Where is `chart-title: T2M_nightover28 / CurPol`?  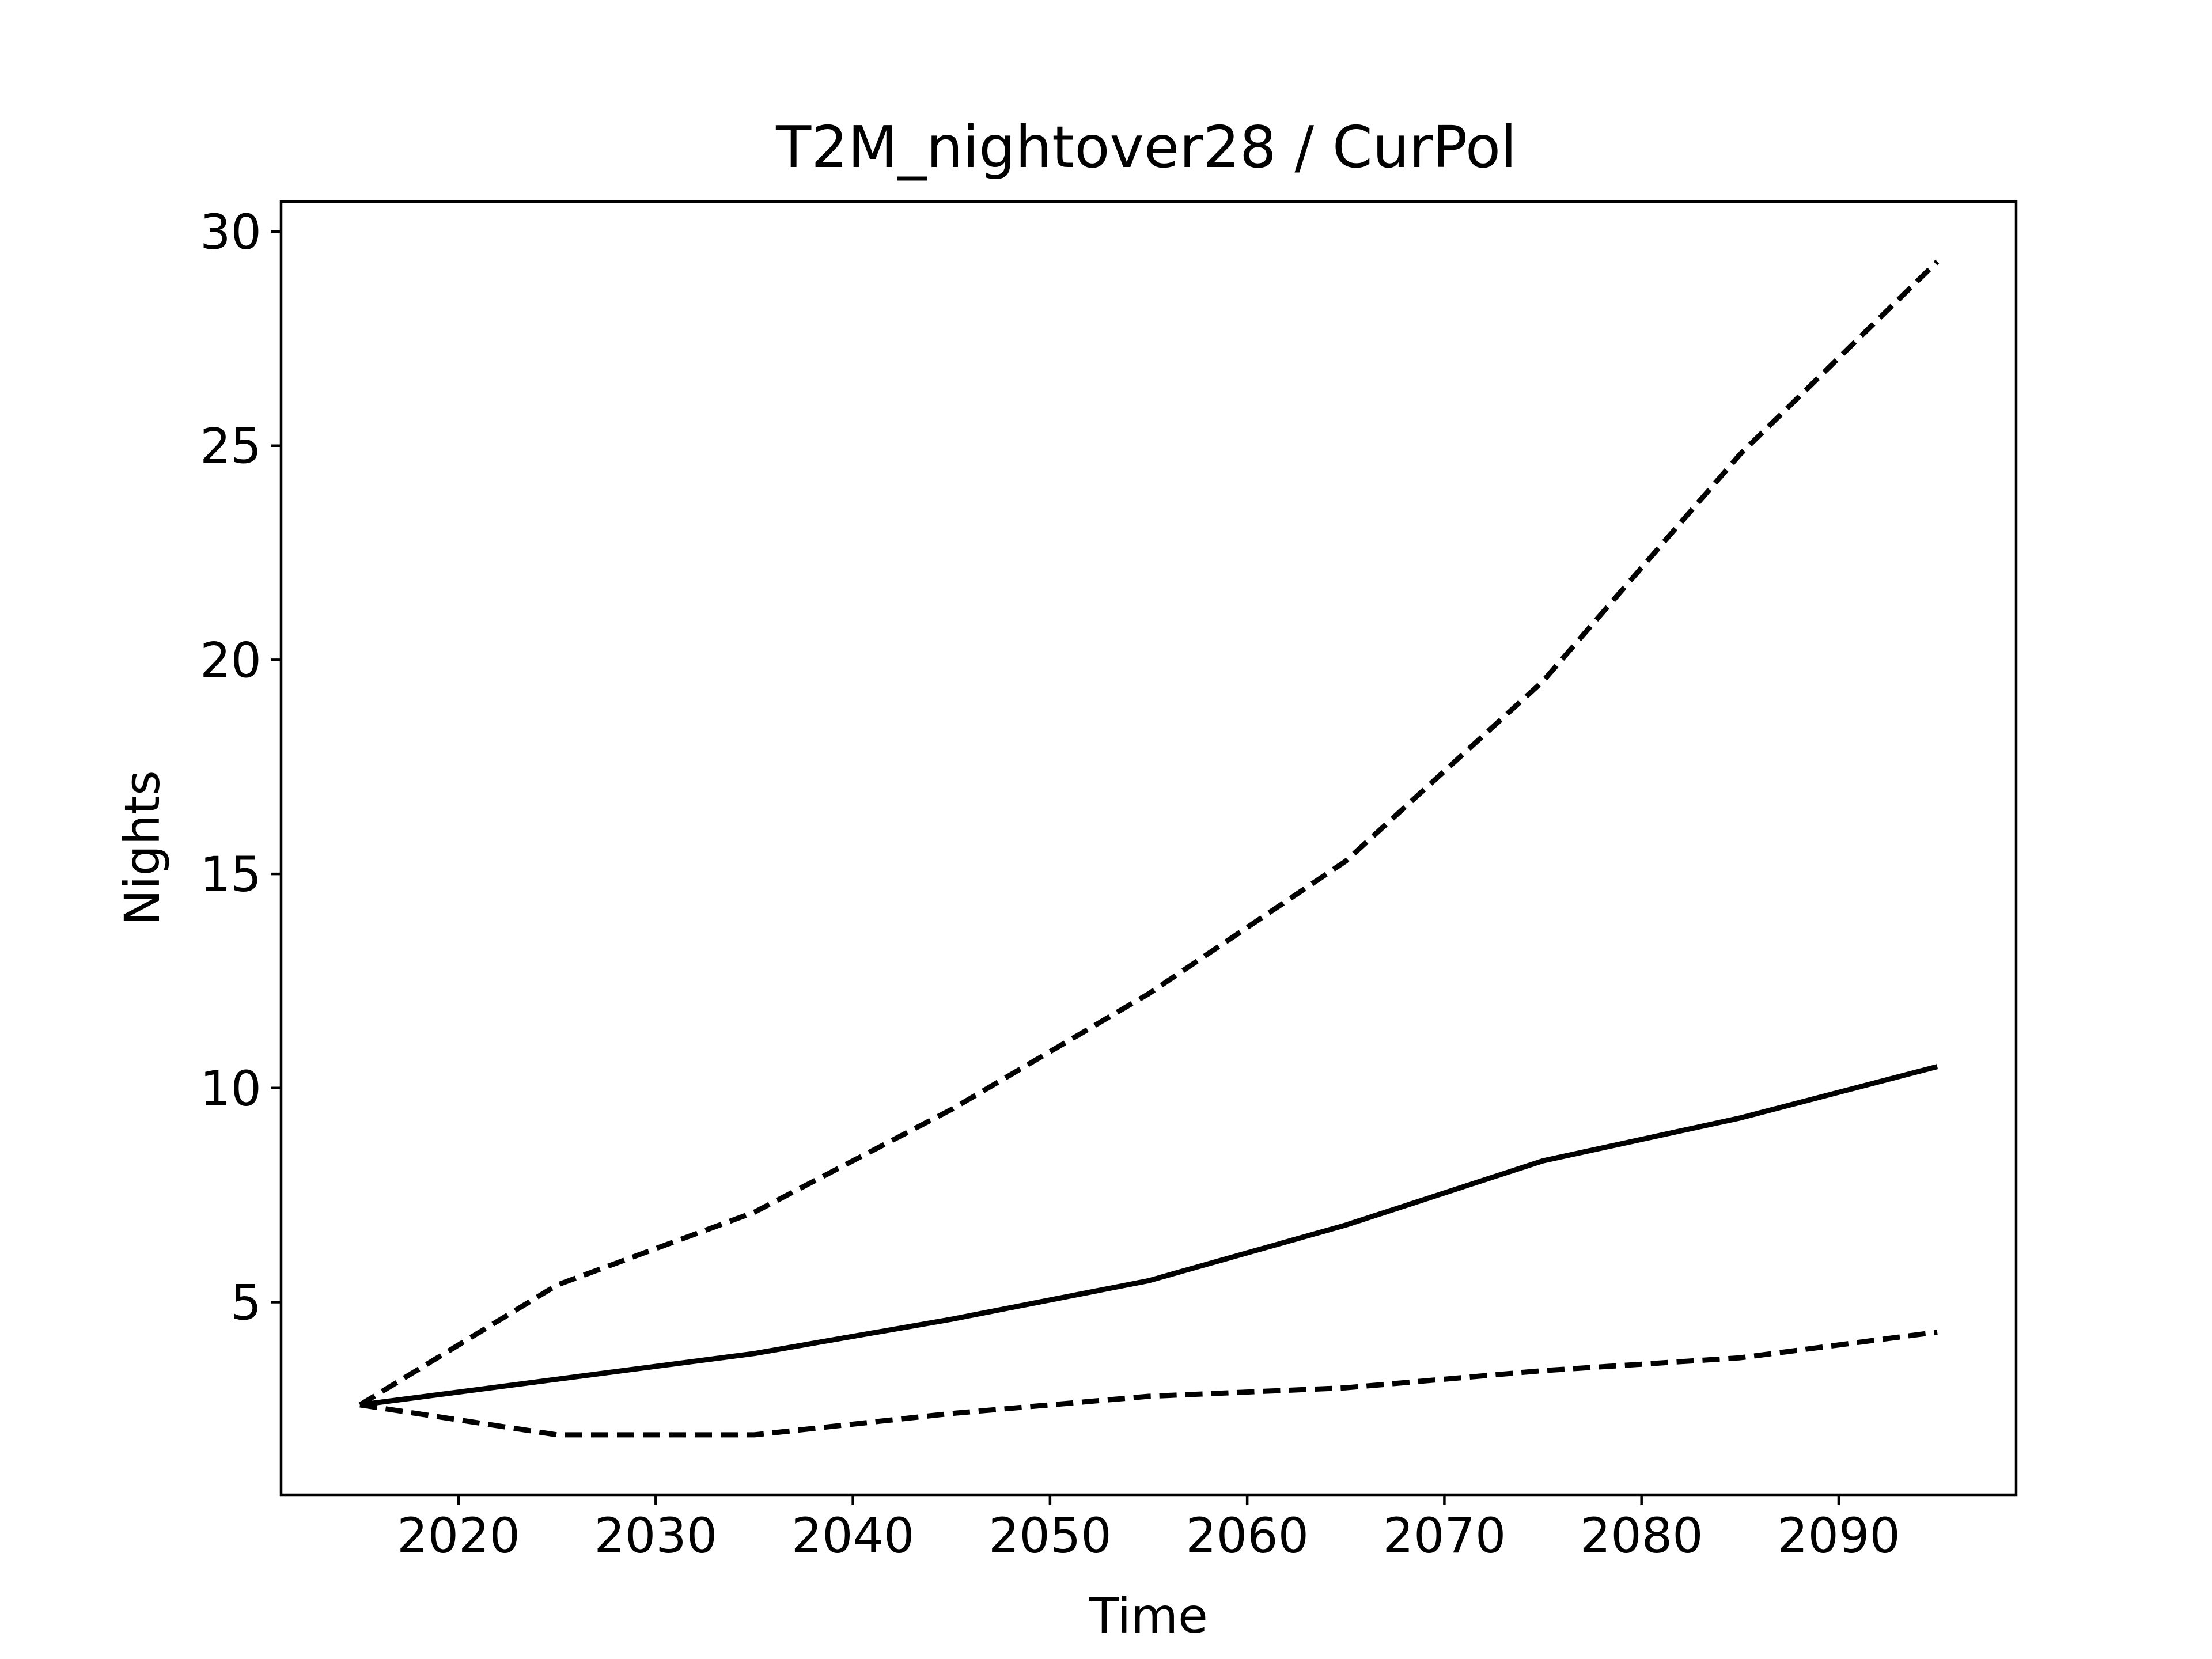
chart-title: T2M_nightover28 / CurPol is located at coordinates (1146, 147).